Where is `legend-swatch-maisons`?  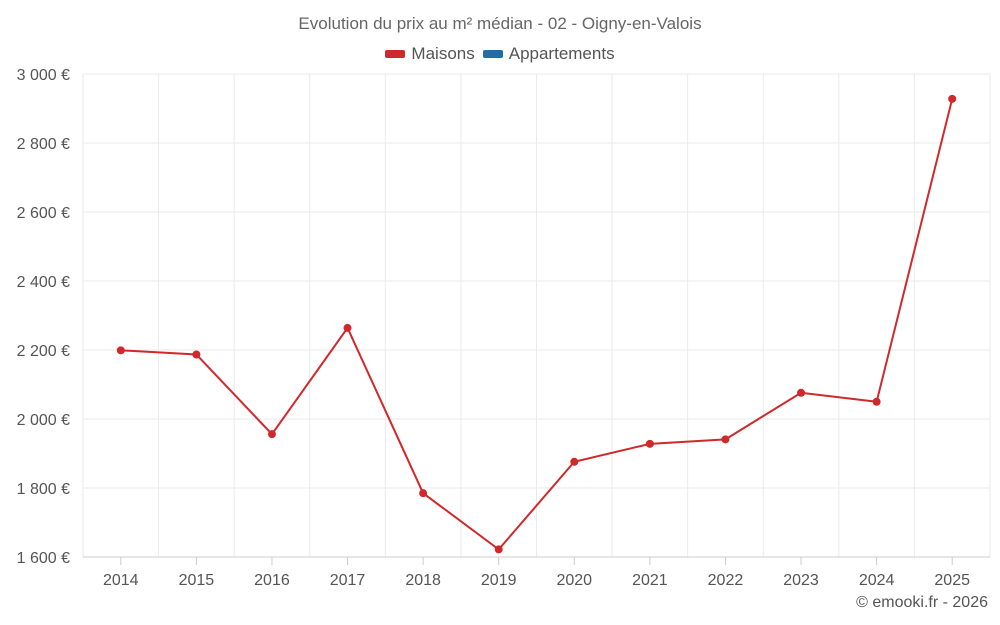
legend-swatch-maisons is located at coordinates (395, 54).